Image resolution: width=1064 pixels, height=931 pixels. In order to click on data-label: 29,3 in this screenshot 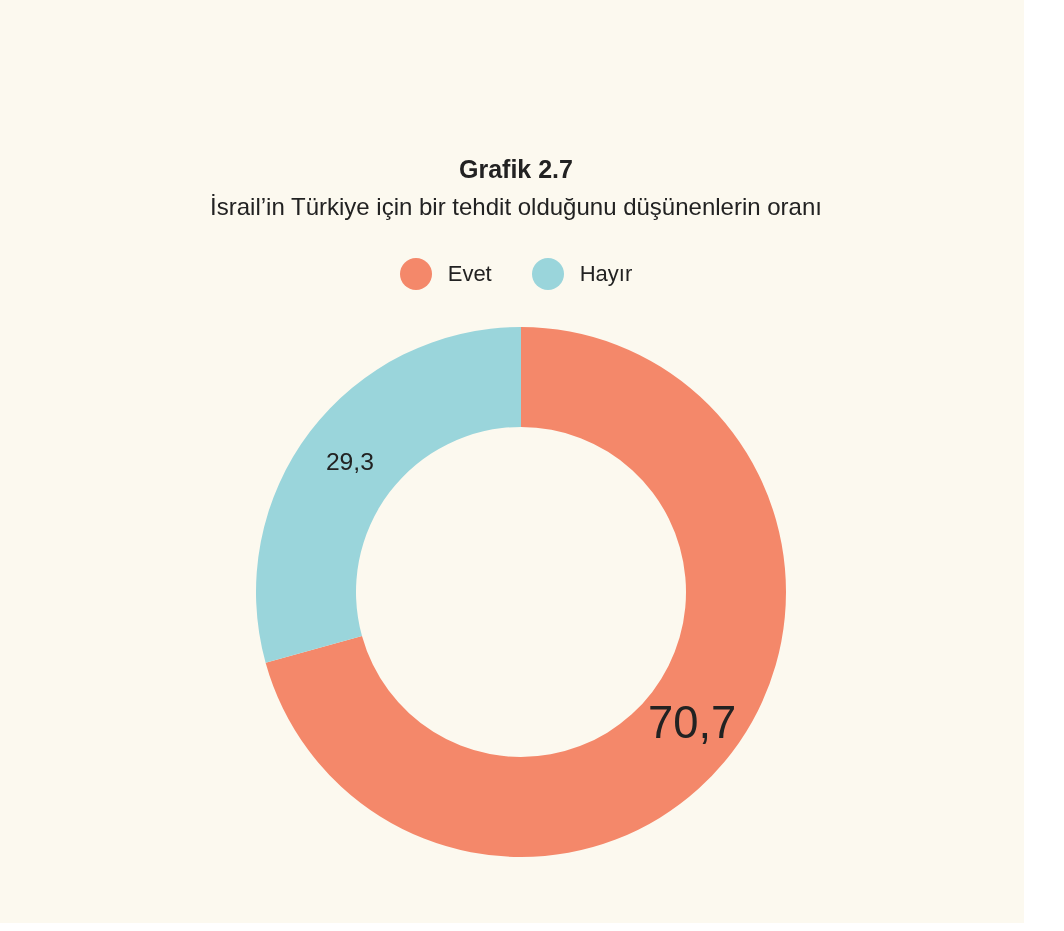, I will do `click(349, 462)`.